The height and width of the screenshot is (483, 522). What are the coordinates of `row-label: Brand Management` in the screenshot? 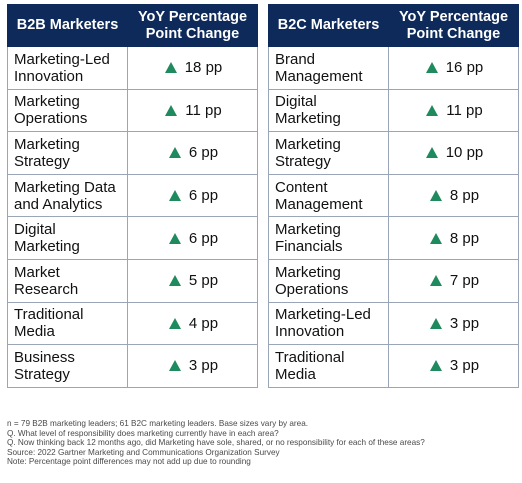 It's located at (328, 68).